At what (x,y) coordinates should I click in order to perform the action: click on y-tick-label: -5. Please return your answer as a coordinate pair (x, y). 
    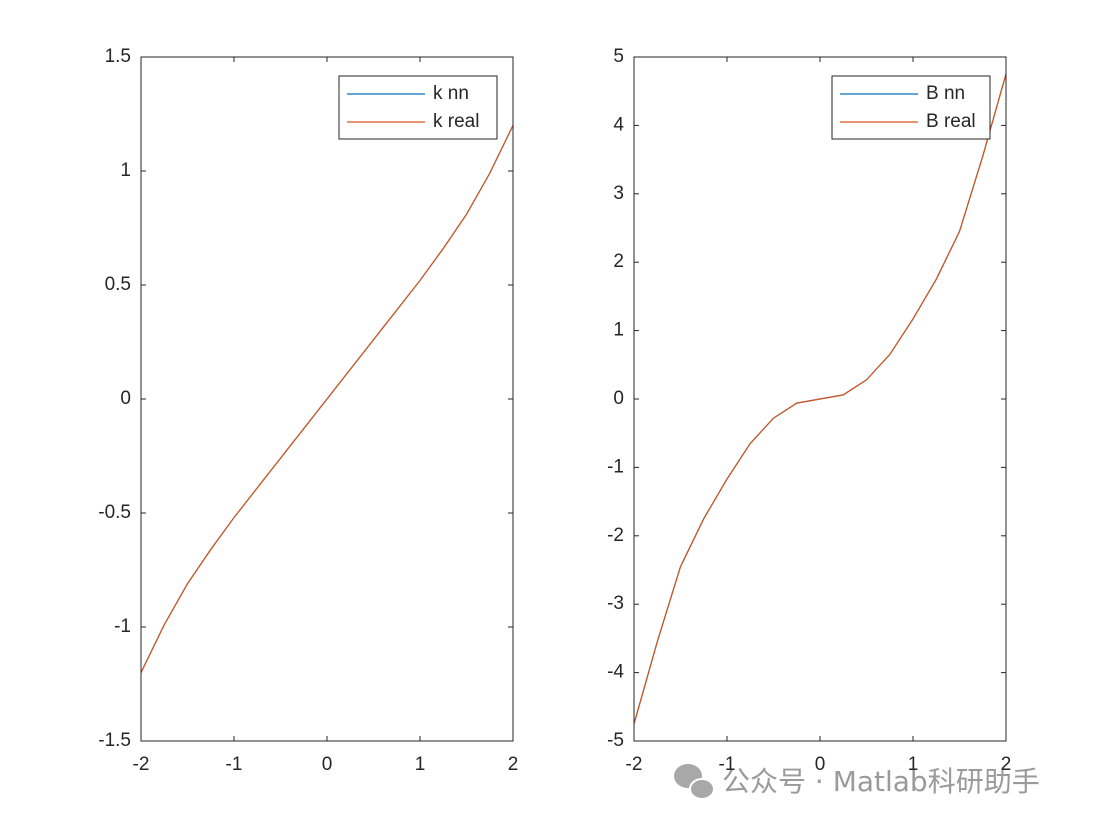
    Looking at the image, I should click on (615, 740).